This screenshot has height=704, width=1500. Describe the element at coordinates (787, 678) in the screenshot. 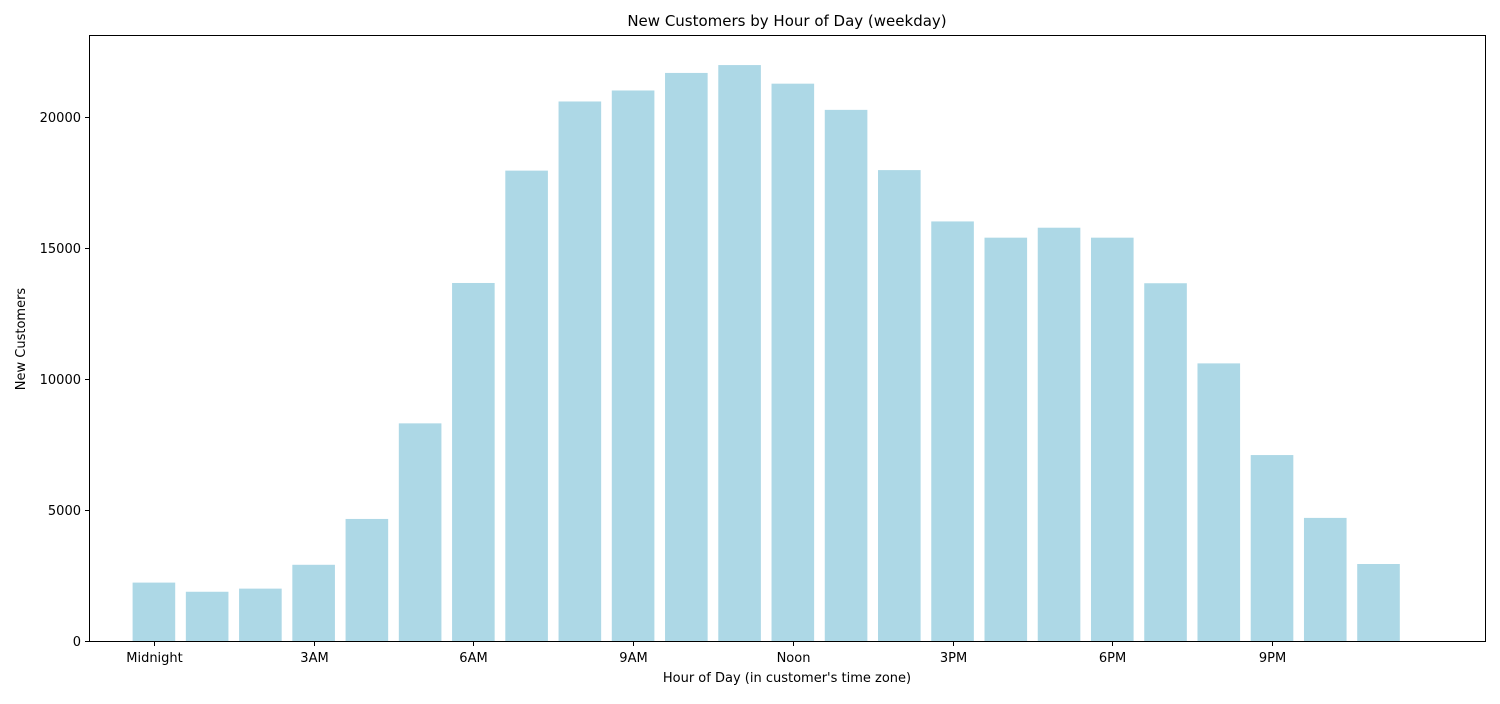

I see `x-axis-label: Hour of Day (in customer's time zone)` at that location.